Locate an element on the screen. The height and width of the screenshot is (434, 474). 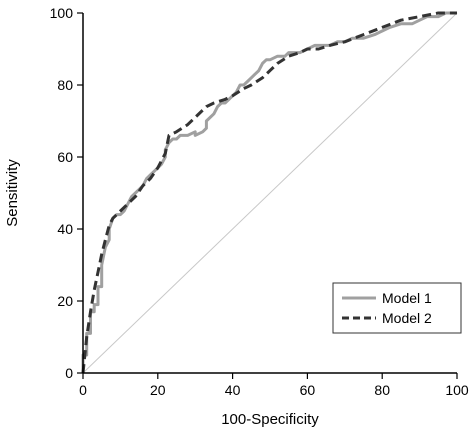
y-tick-label: 0 is located at coordinates (69, 373).